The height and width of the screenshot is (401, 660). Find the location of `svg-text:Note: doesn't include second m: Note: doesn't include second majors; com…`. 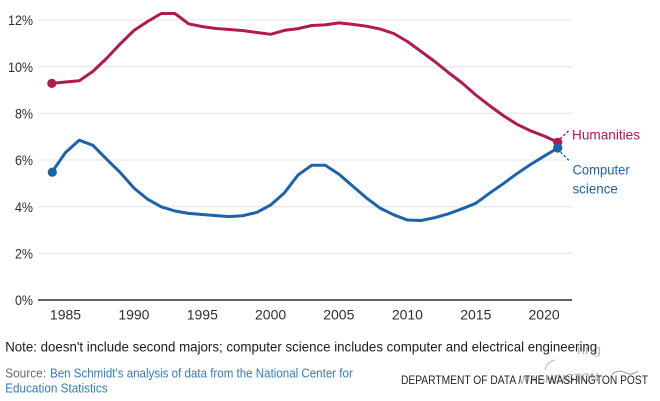

svg-text:Note: doesn't include second m: Note: doesn't include second majors; com… is located at coordinates (301, 347).